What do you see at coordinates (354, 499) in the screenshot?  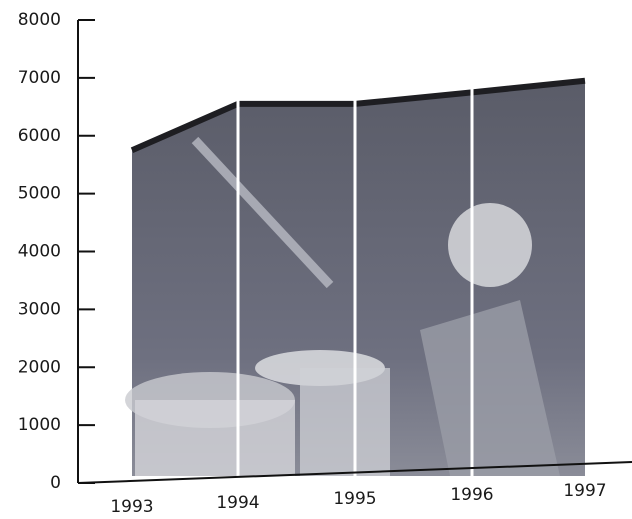 I see `x-tick-label: 1995` at bounding box center [354, 499].